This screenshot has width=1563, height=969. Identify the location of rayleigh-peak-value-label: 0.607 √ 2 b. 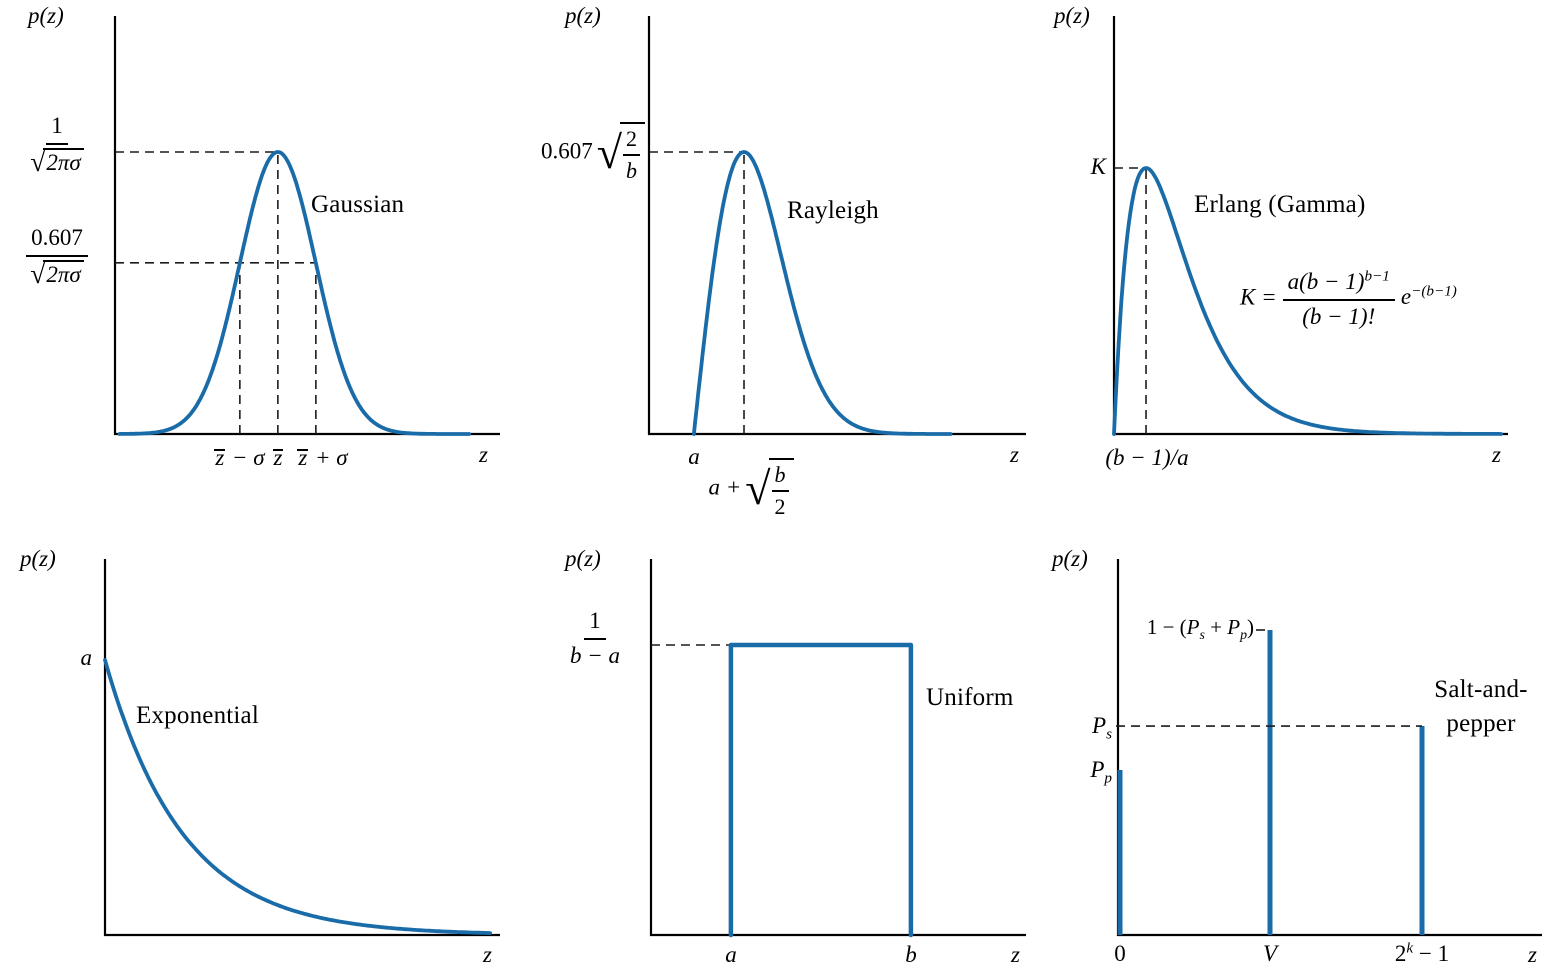
(583, 153).